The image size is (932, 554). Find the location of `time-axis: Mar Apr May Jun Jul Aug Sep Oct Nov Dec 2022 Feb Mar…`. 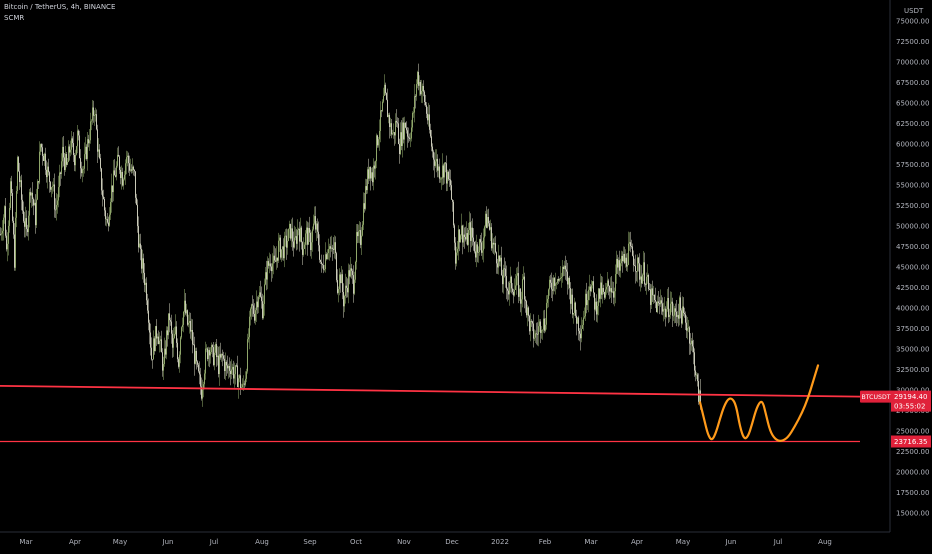

time-axis: Mar Apr May Jun Jul Aug Sep Oct Nov Dec 2022 Feb Mar… is located at coordinates (445, 538).